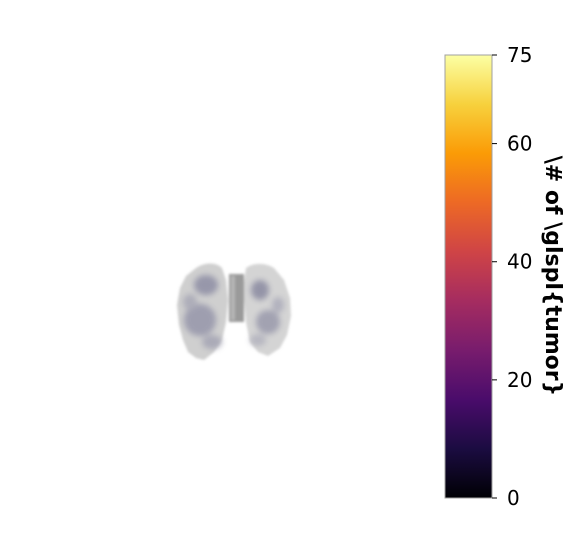 The height and width of the screenshot is (554, 564). What do you see at coordinates (519, 380) in the screenshot?
I see `colorbar-tick-label: 20` at bounding box center [519, 380].